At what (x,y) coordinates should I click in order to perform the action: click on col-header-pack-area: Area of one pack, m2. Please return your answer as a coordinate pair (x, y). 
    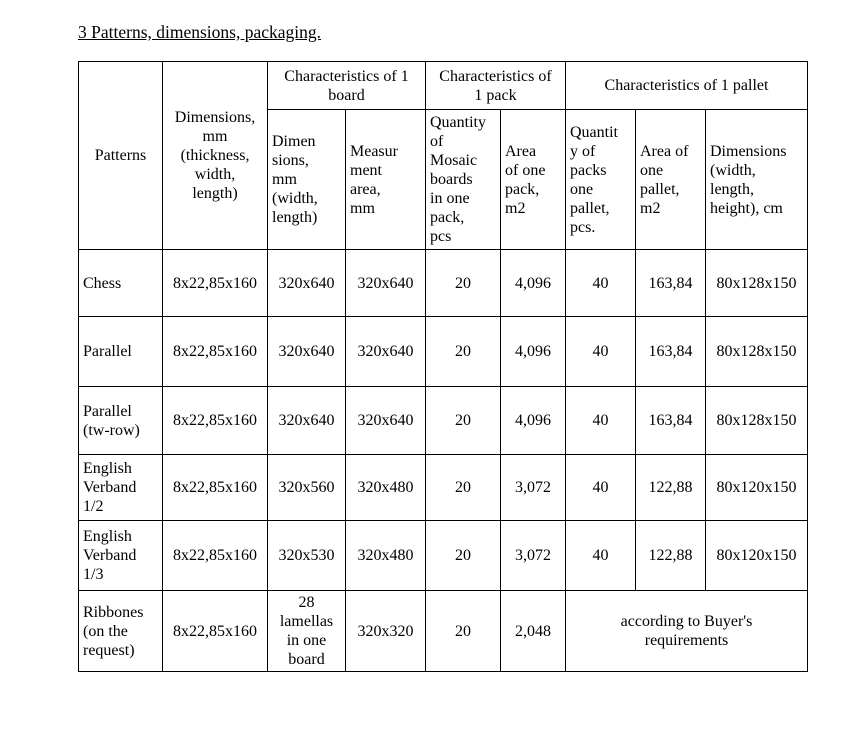
    Looking at the image, I should click on (533, 179).